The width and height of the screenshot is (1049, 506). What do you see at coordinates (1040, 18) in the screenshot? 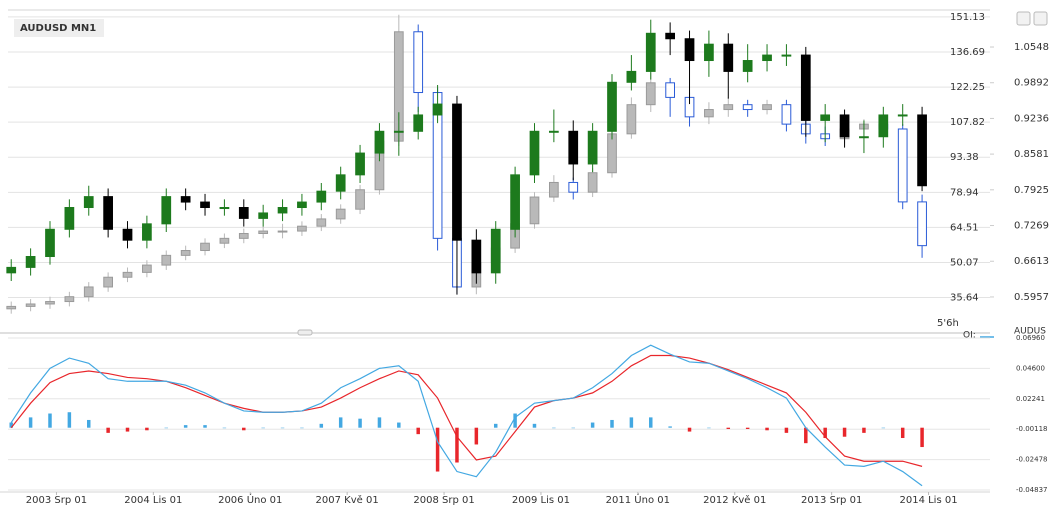
I see `settings-button` at bounding box center [1040, 18].